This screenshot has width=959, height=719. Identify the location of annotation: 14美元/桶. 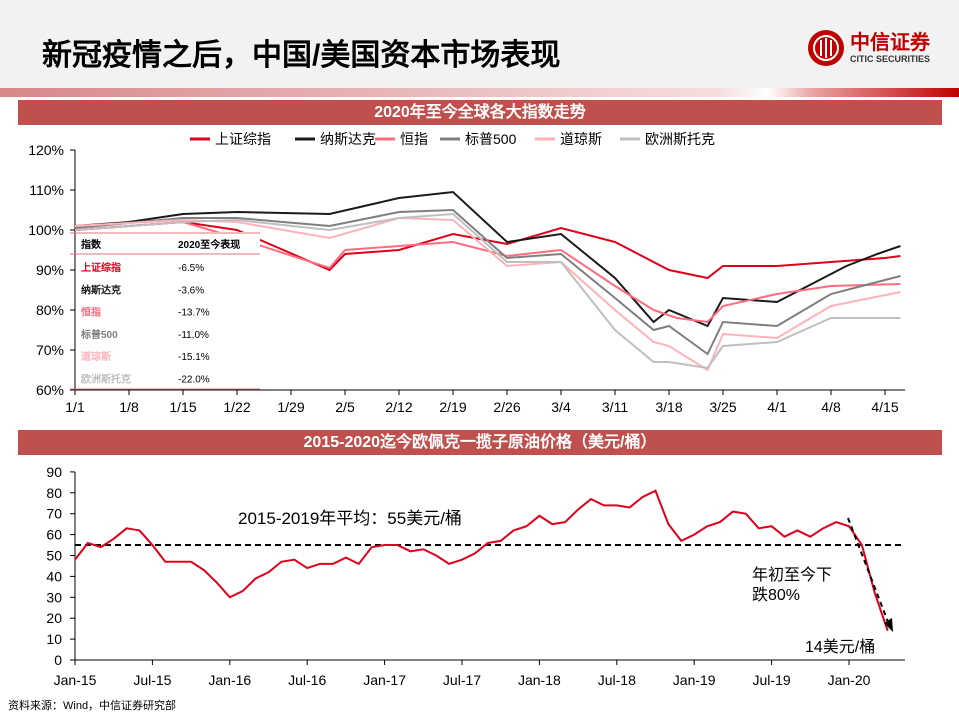
(840, 647).